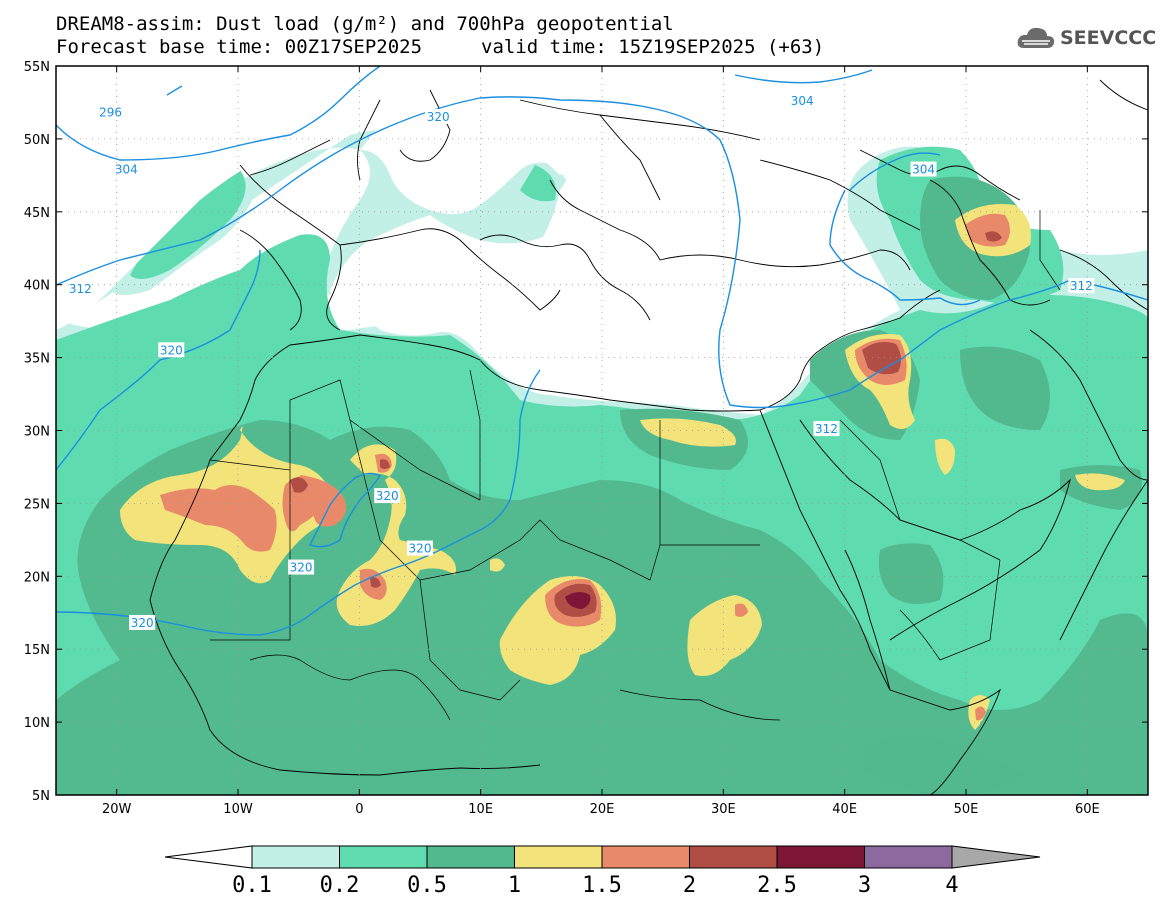 The image size is (1165, 907). What do you see at coordinates (37, 140) in the screenshot?
I see `lat-tick-label: 50N` at bounding box center [37, 140].